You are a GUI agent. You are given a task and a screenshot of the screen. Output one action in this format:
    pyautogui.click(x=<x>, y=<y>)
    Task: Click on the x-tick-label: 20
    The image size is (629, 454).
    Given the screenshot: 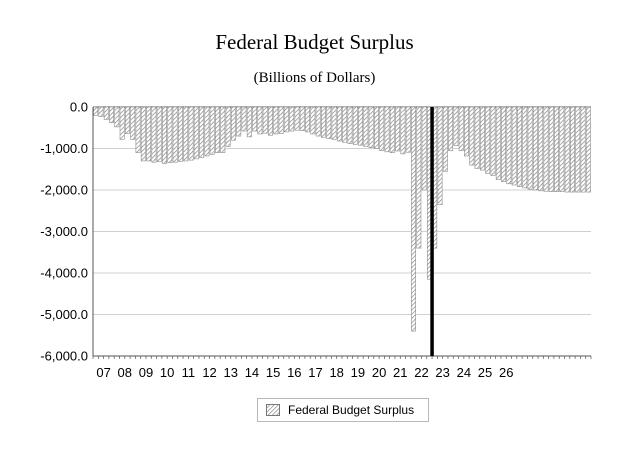 What is the action you would take?
    pyautogui.click(x=379, y=372)
    